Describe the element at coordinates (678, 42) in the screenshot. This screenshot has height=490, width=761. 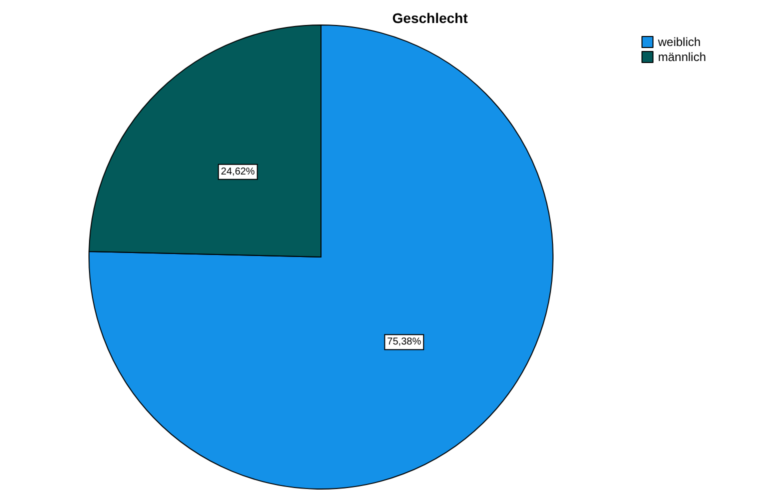
I see `legend-label: weiblich` at that location.